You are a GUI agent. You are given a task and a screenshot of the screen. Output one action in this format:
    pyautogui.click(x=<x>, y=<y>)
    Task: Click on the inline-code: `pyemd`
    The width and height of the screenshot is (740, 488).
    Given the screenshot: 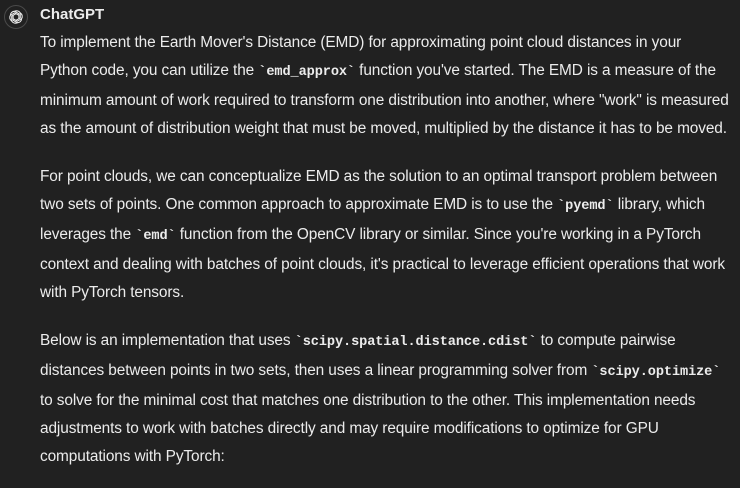 What is the action you would take?
    pyautogui.click(x=585, y=206)
    